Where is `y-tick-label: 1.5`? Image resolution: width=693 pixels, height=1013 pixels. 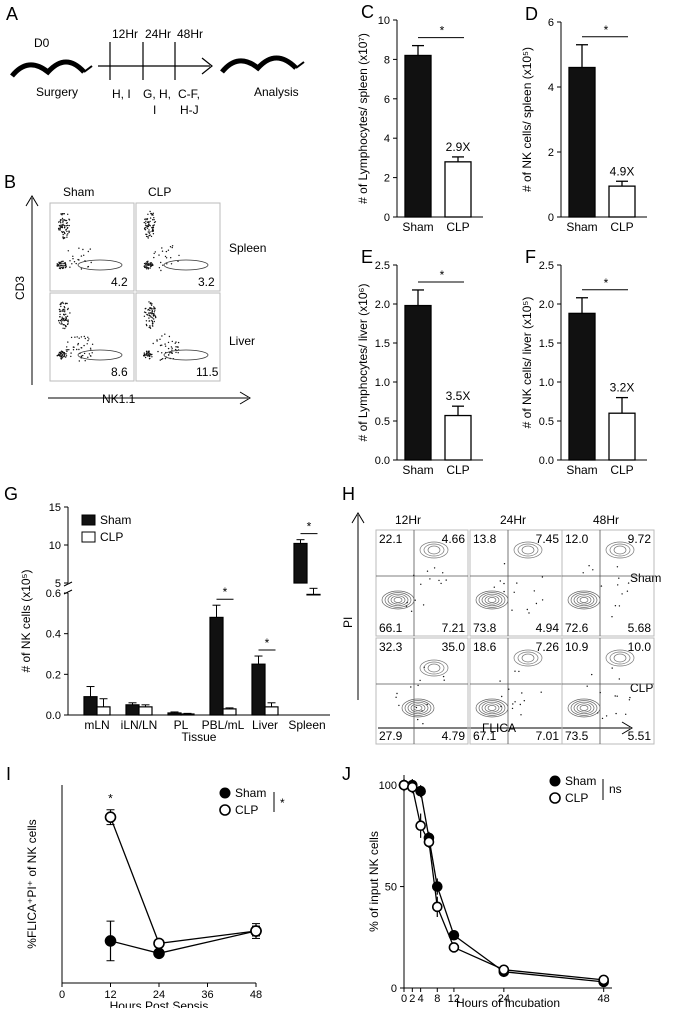 y-tick-label: 1.5 is located at coordinates (546, 344).